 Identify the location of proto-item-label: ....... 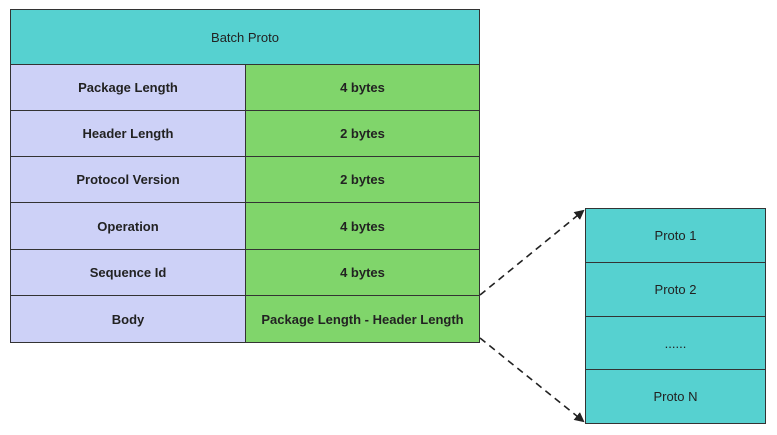
(675, 343).